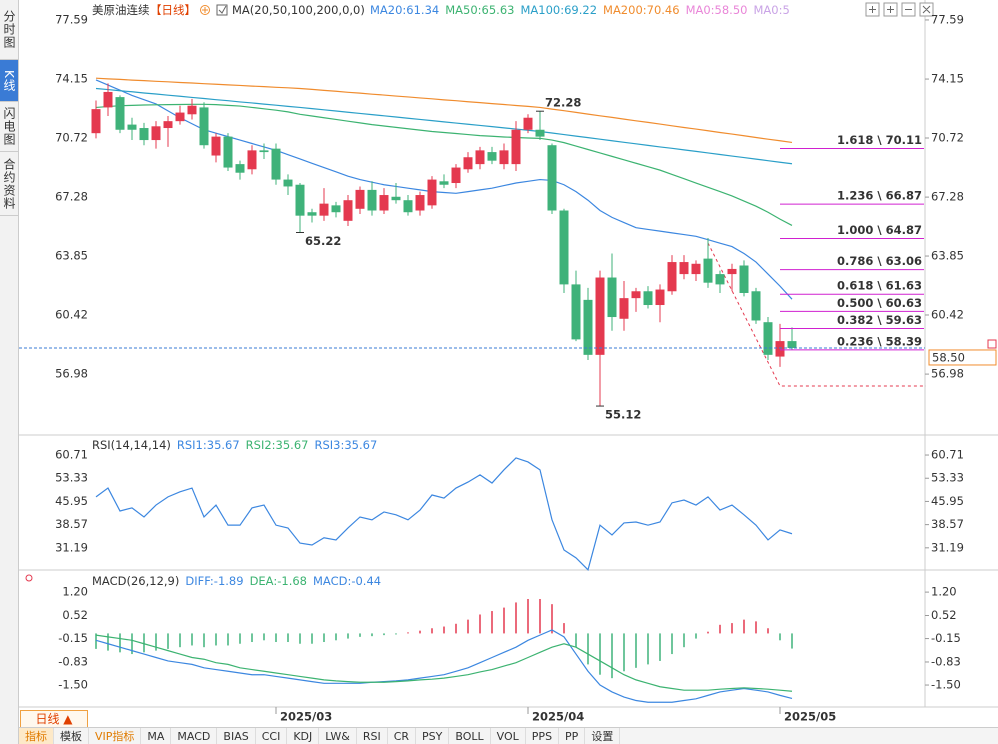 Image resolution: width=998 pixels, height=744 pixels. I want to click on toolbar-tab: PP, so click(572, 736).